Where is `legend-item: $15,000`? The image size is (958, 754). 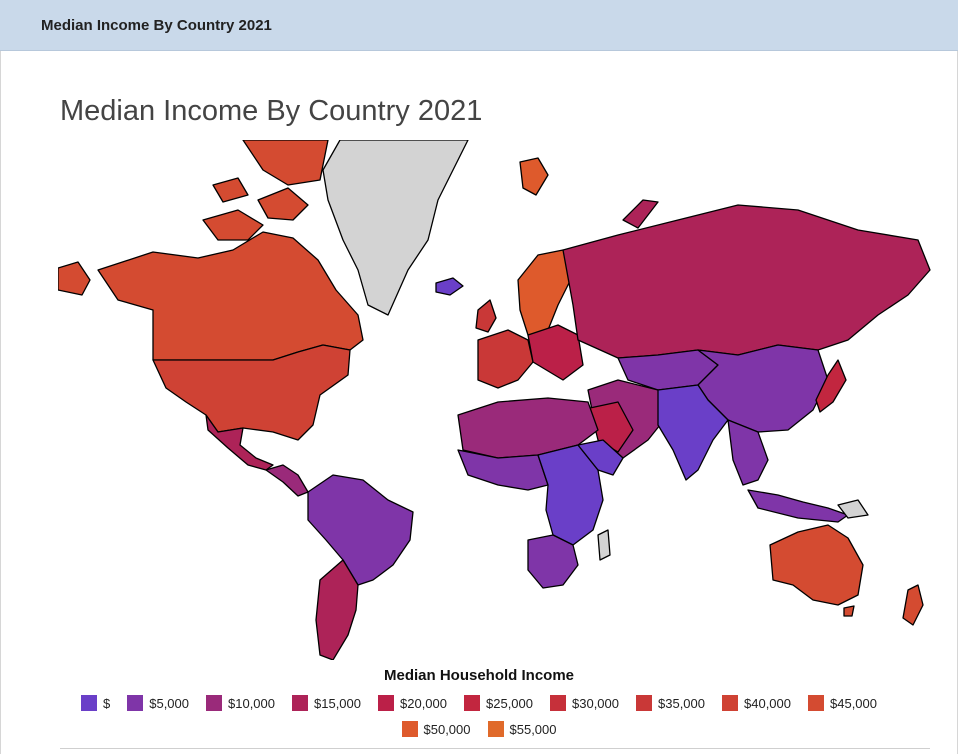
legend-item: $15,000 is located at coordinates (326, 703).